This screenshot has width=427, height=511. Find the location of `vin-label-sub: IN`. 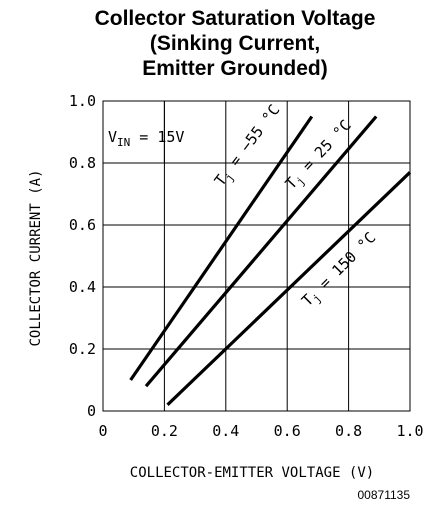

vin-label-sub: IN is located at coordinates (123, 142).